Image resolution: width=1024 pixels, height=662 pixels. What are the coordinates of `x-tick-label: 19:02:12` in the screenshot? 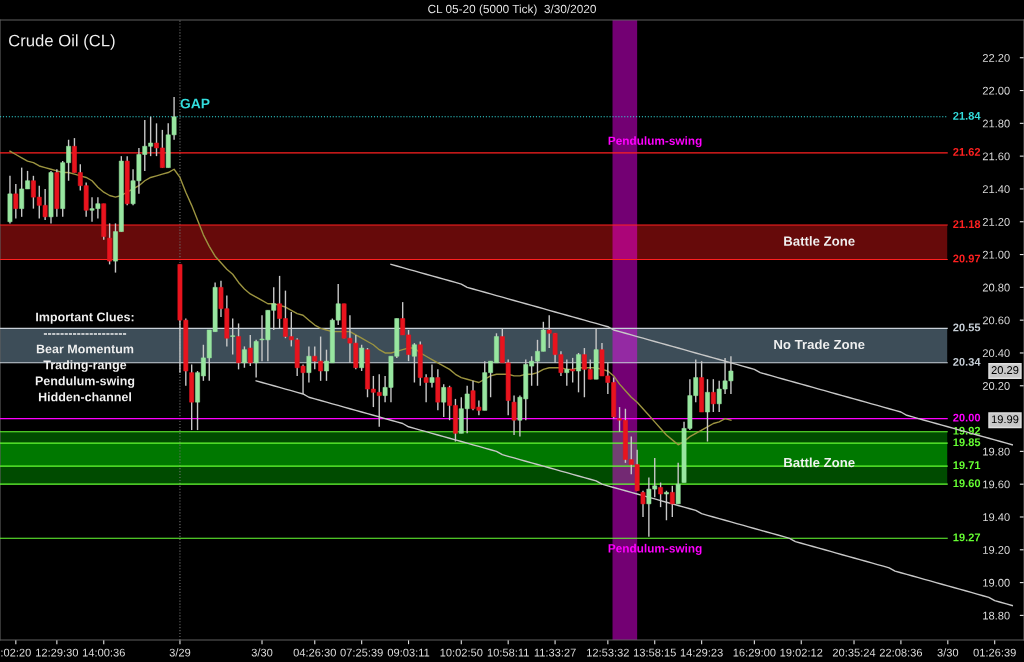 It's located at (801, 652).